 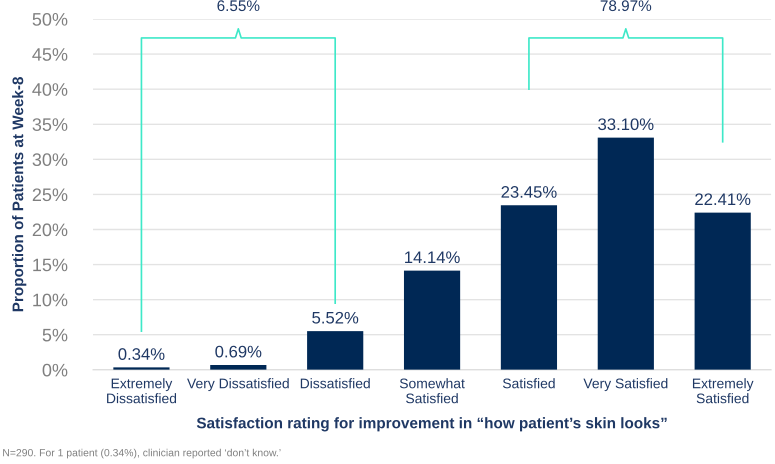 What do you see at coordinates (626, 124) in the screenshot?
I see `data-label: 33.10%` at bounding box center [626, 124].